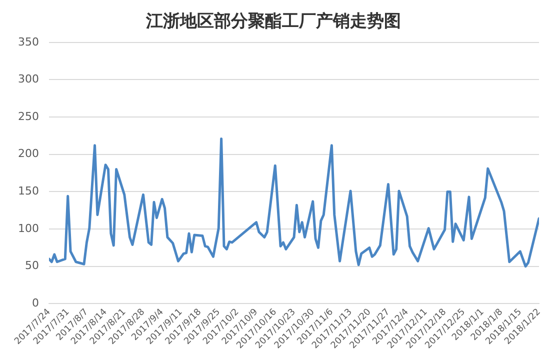  Describe the element at coordinates (28, 41) in the screenshot. I see `y-tick-label: 350` at that location.